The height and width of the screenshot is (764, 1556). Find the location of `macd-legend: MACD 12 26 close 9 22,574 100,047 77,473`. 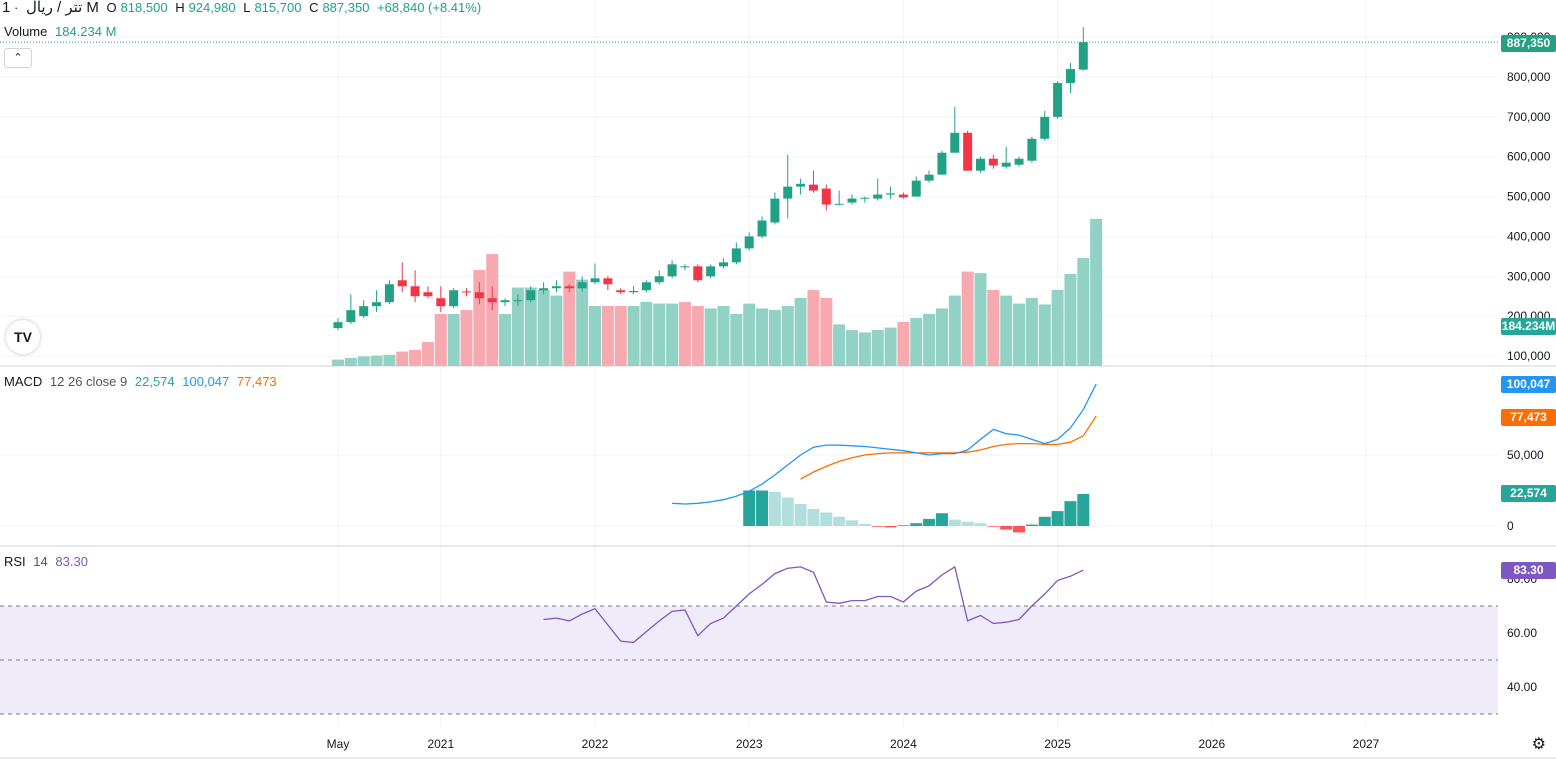

macd-legend: MACD 12 26 close 9 22,574 100,047 77,473 is located at coordinates (142, 381).